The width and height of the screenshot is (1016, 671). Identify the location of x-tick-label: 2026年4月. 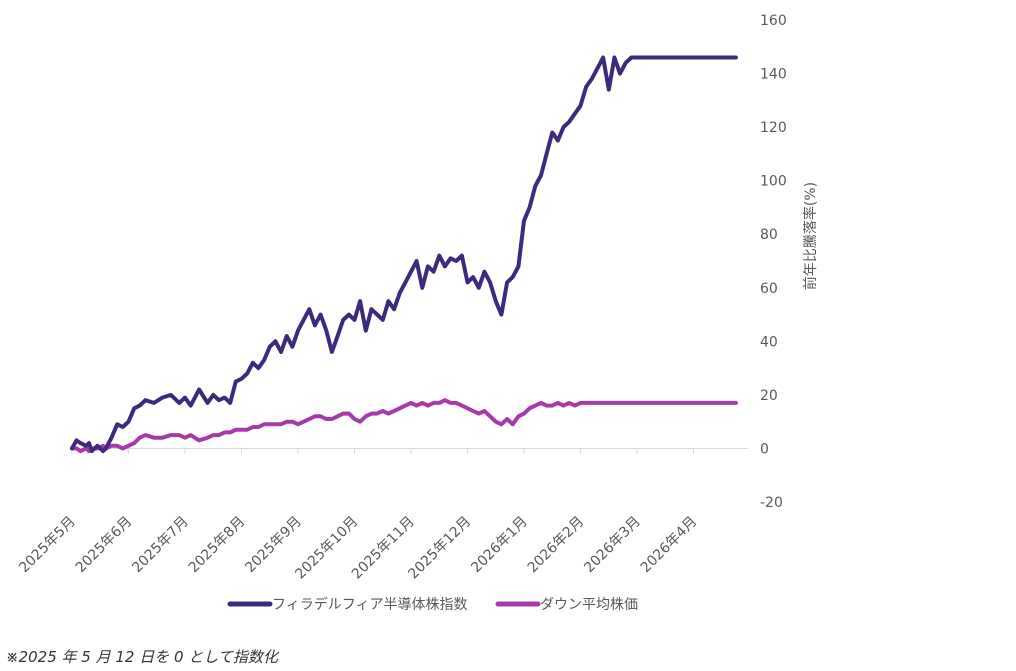
(669, 545).